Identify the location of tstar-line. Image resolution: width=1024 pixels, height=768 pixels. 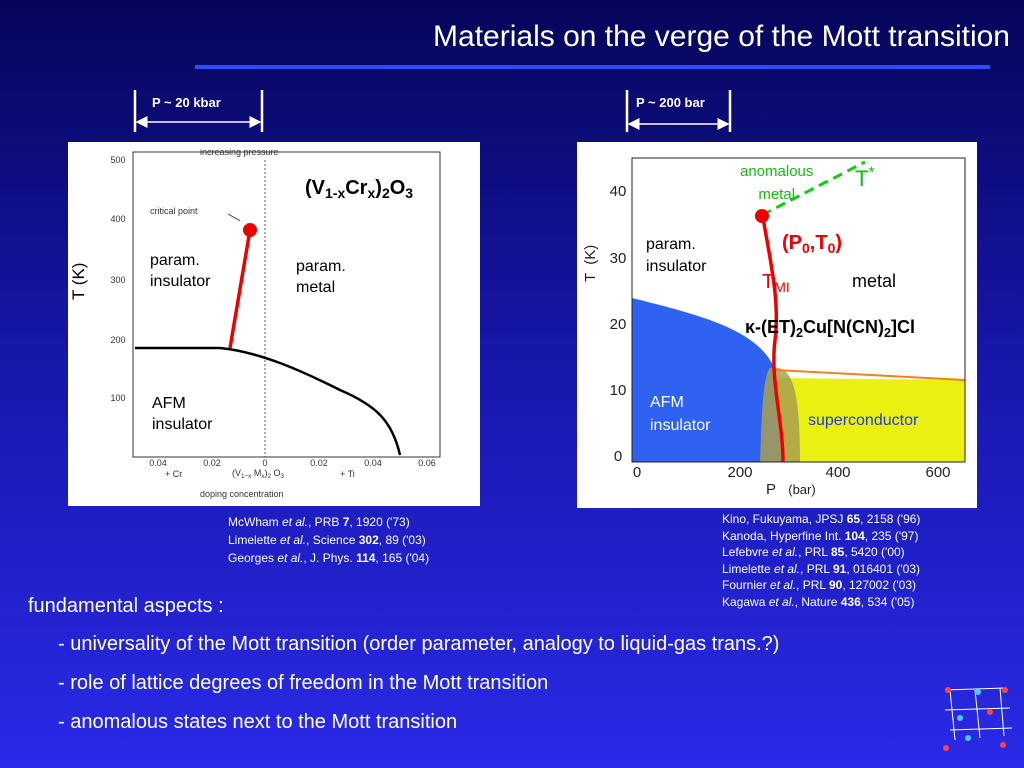
(813, 188).